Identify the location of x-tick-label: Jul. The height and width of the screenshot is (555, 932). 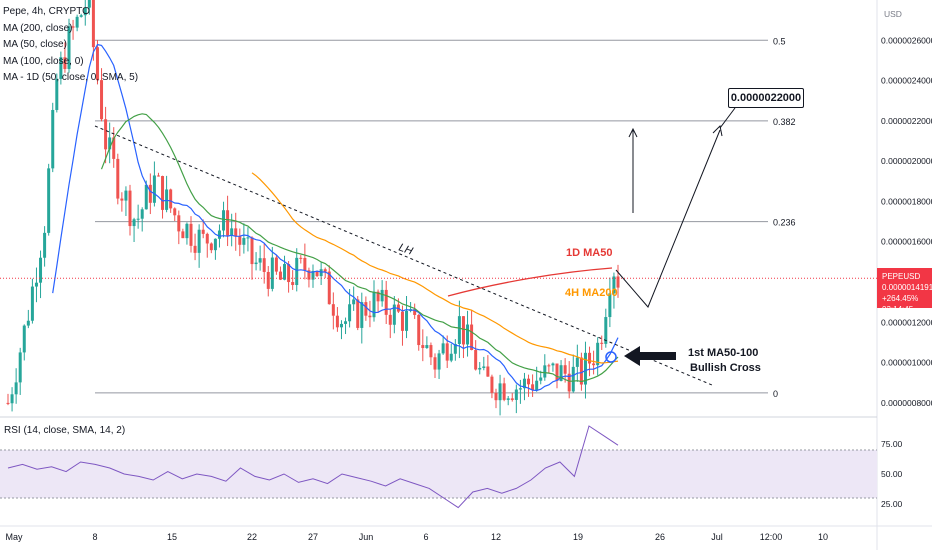
(717, 537).